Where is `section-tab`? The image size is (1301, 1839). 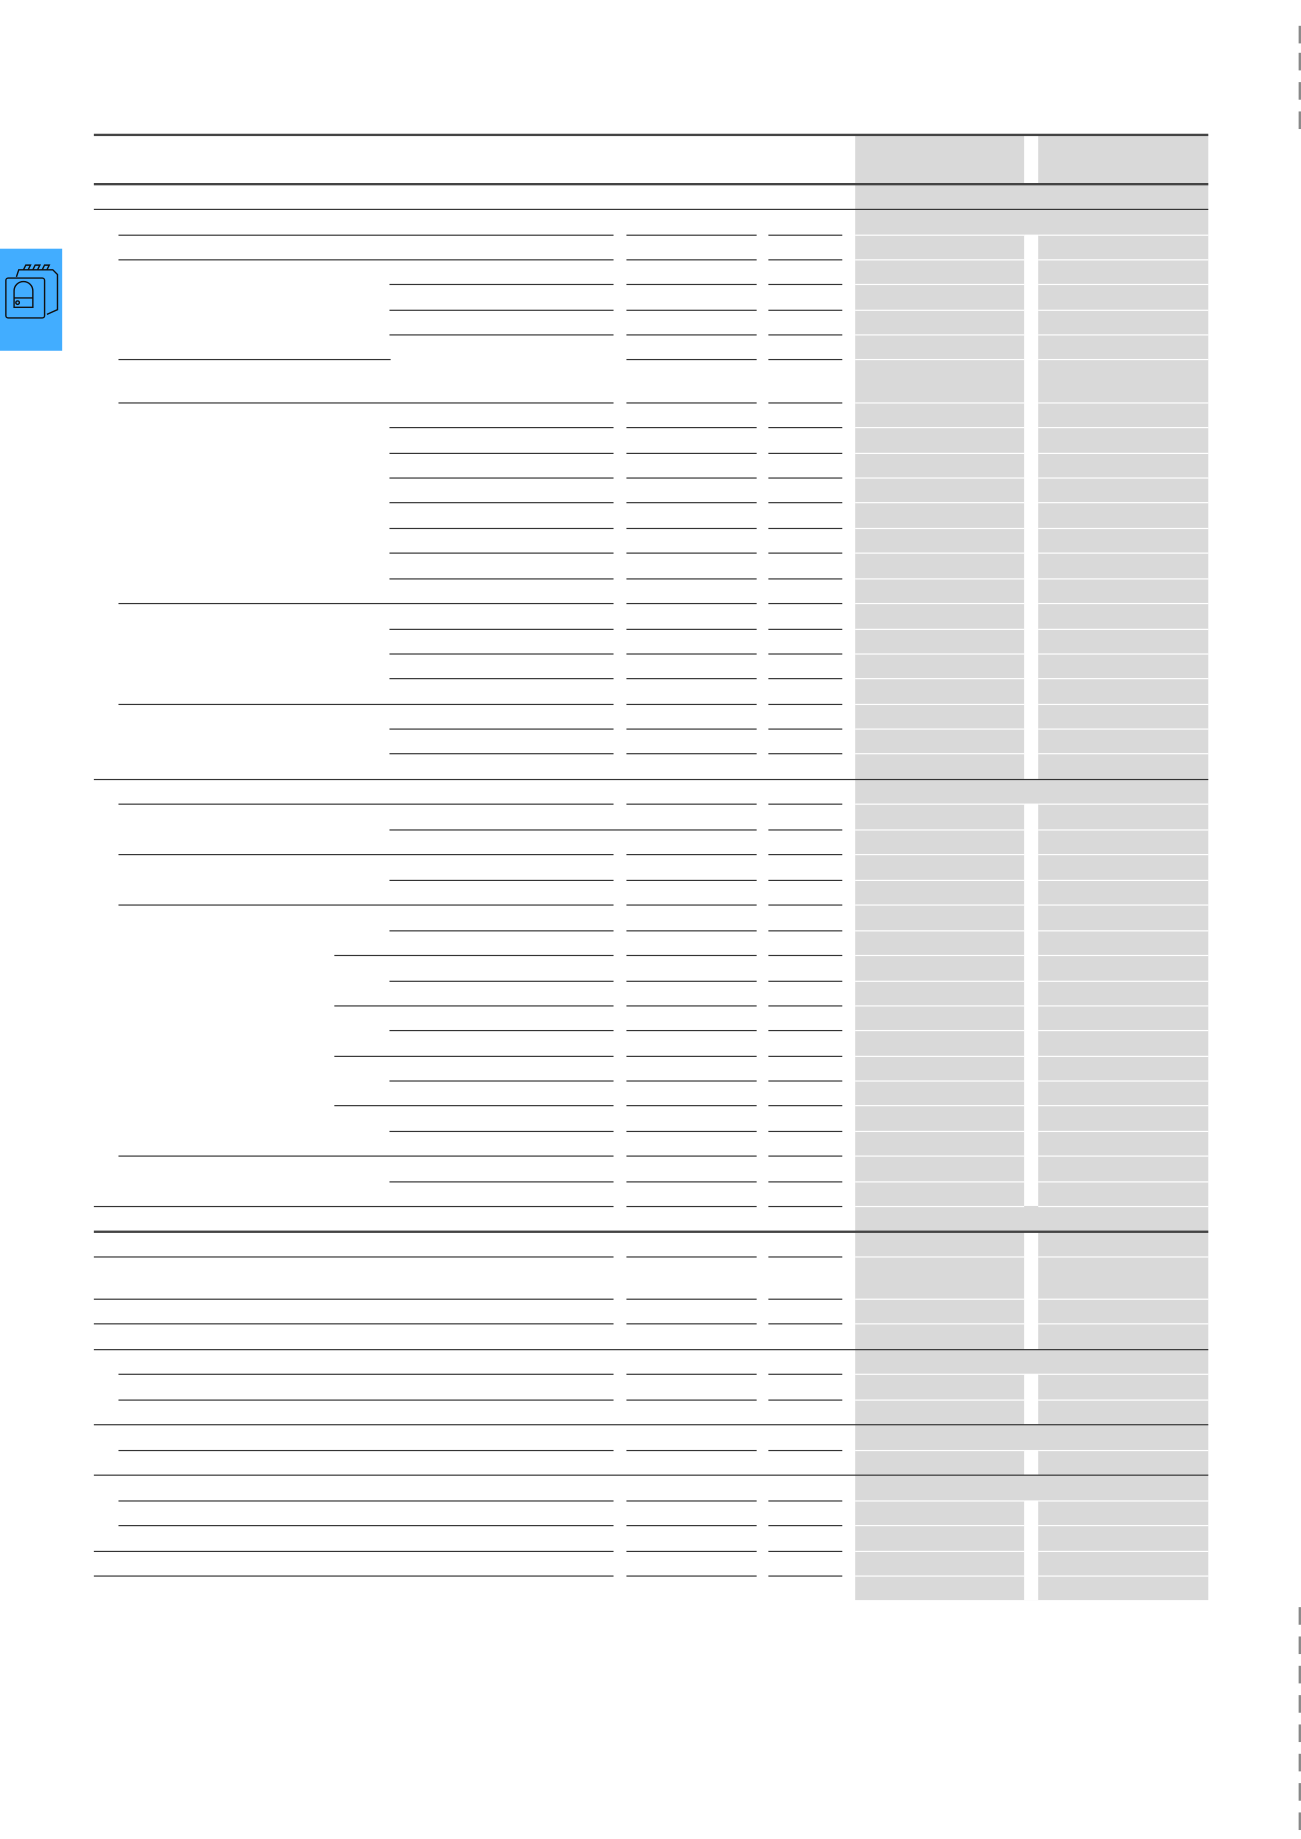
section-tab is located at coordinates (31, 299).